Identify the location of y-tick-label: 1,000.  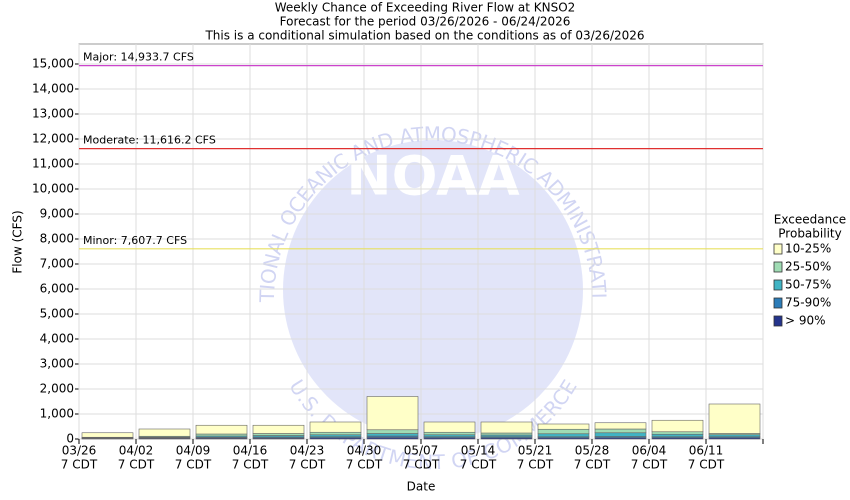
(57, 414).